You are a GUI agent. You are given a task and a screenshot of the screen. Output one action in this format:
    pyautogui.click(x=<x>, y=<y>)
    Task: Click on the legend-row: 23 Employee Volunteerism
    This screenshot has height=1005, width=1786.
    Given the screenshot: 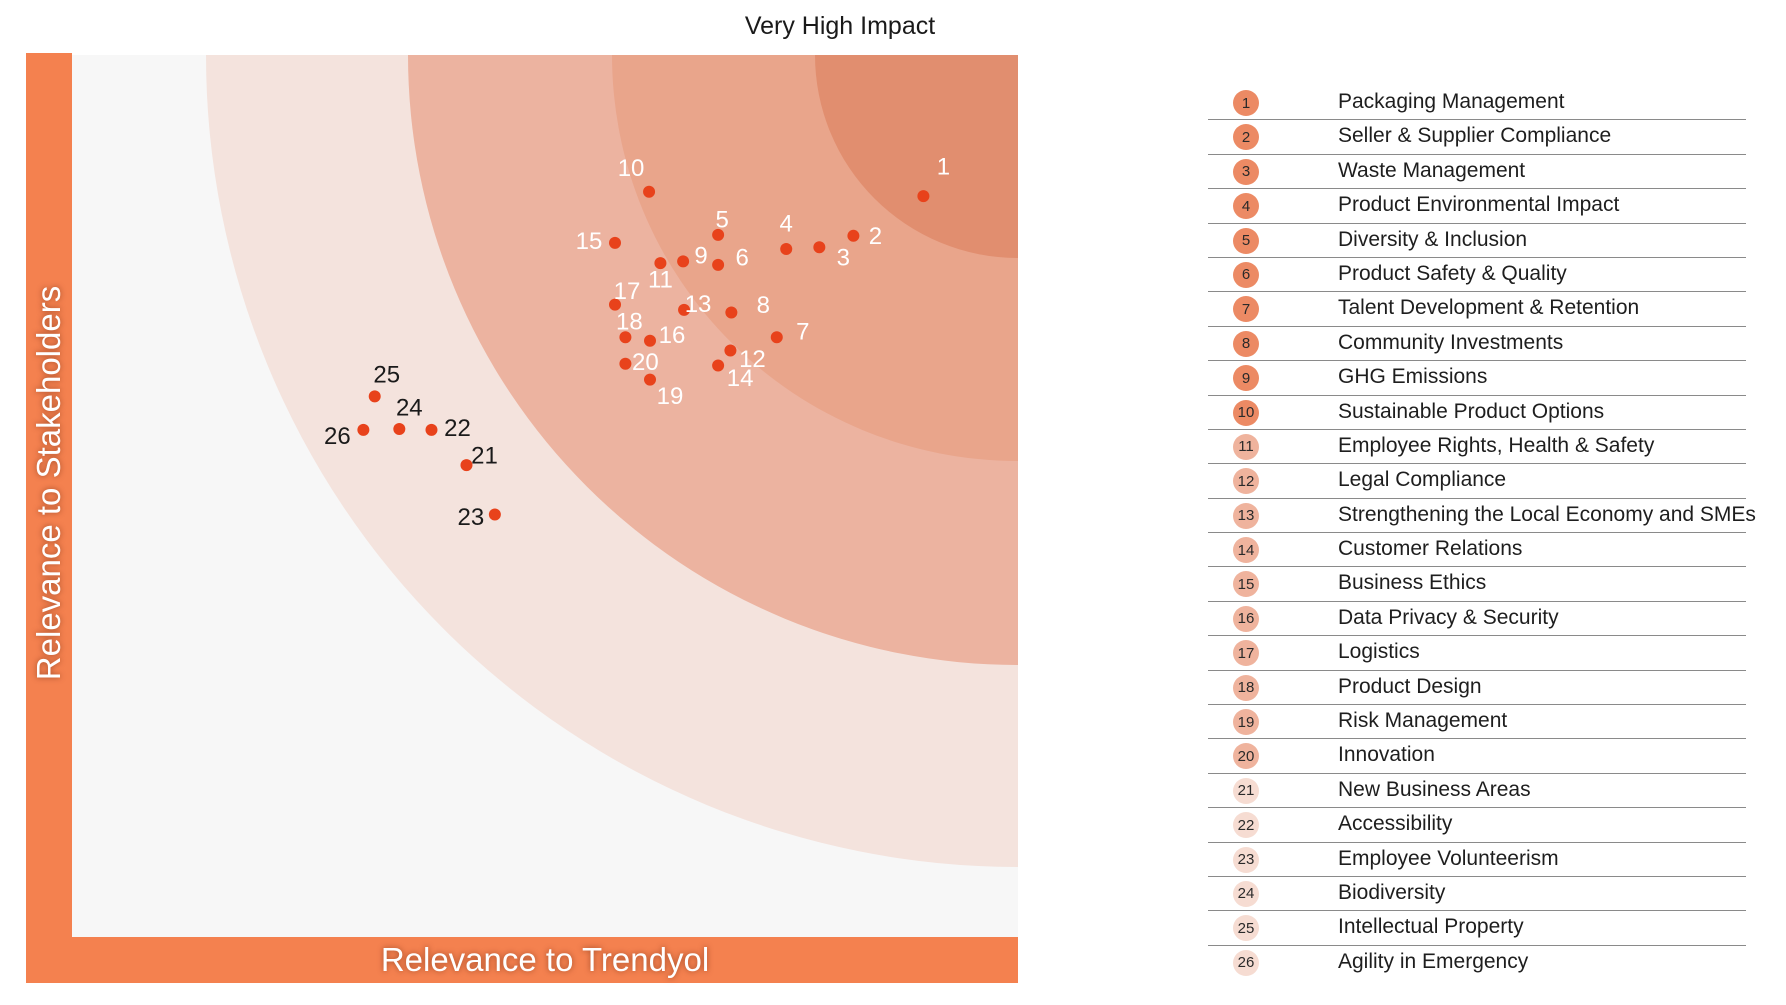 What is the action you would take?
    pyautogui.click(x=1477, y=860)
    